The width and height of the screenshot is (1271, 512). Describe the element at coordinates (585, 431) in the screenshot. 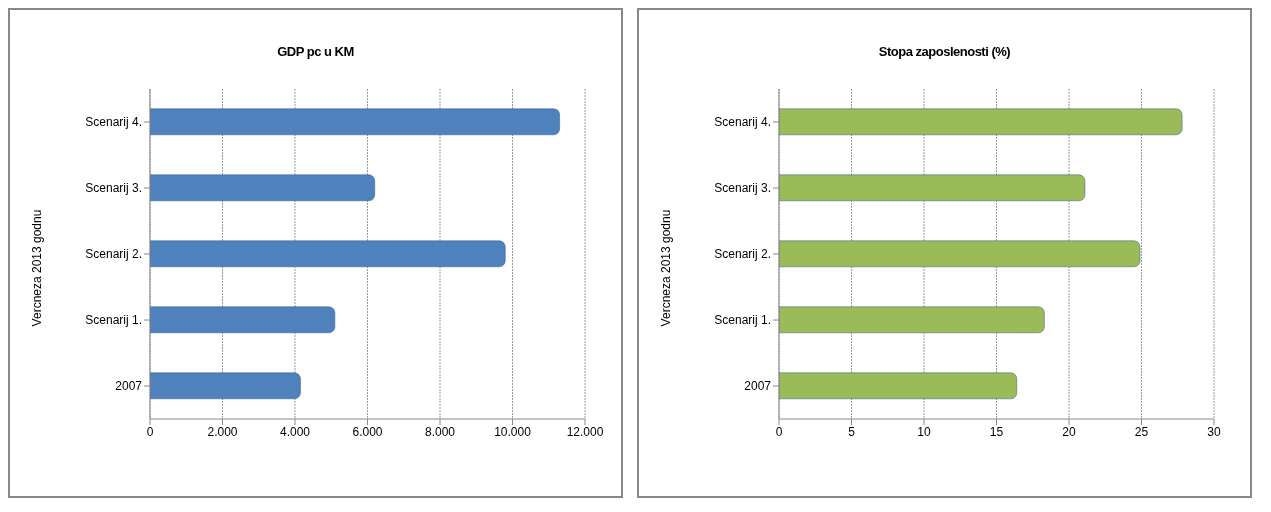

I see `x-tick-label: 12.000` at that location.